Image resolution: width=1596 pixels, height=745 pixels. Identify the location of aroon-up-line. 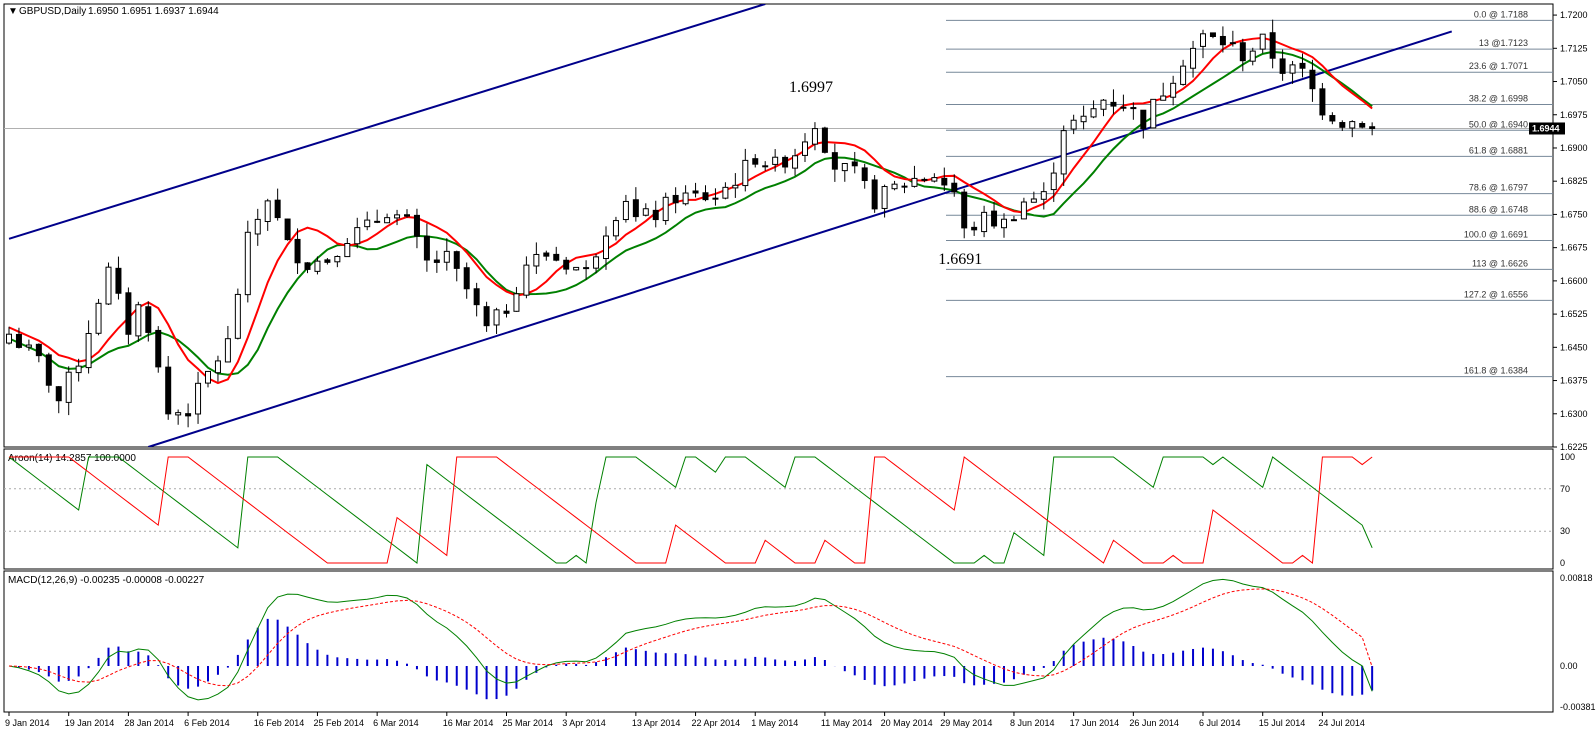
(690, 510).